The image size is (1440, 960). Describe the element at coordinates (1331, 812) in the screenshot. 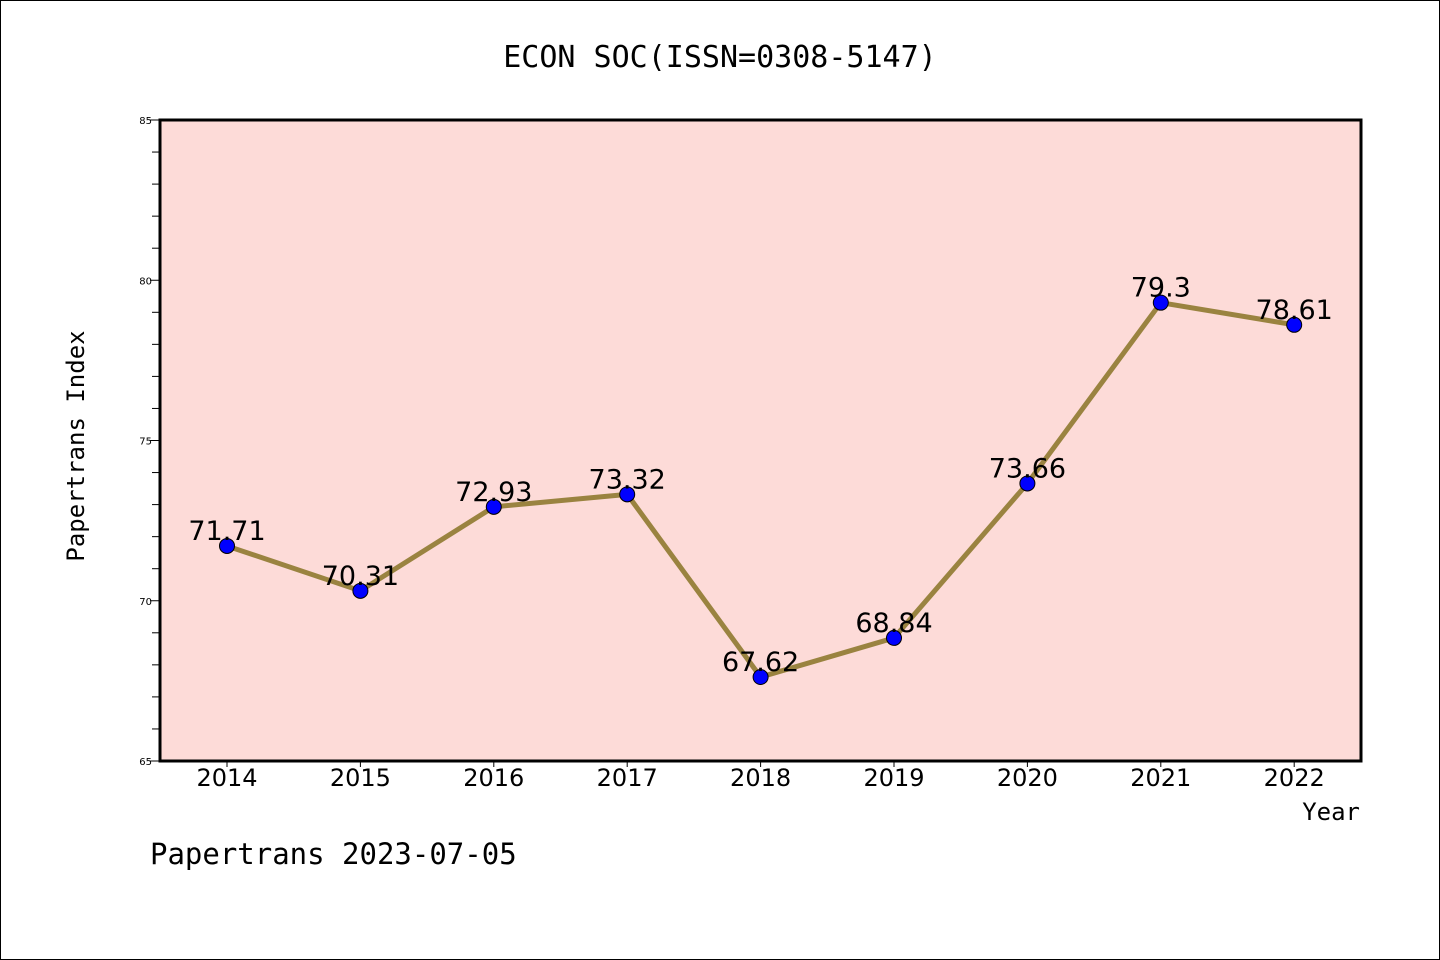

I see `x-axis-label: Year` at that location.